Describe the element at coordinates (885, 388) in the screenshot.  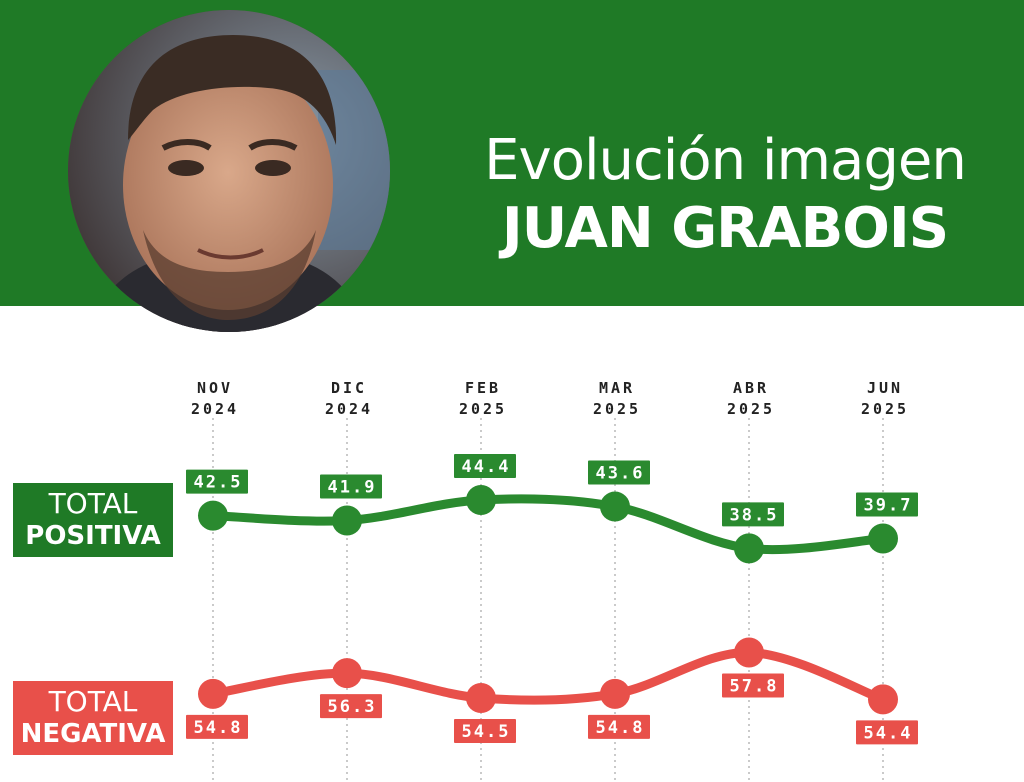
I see `x-tick-label-5-month: JUN` at that location.